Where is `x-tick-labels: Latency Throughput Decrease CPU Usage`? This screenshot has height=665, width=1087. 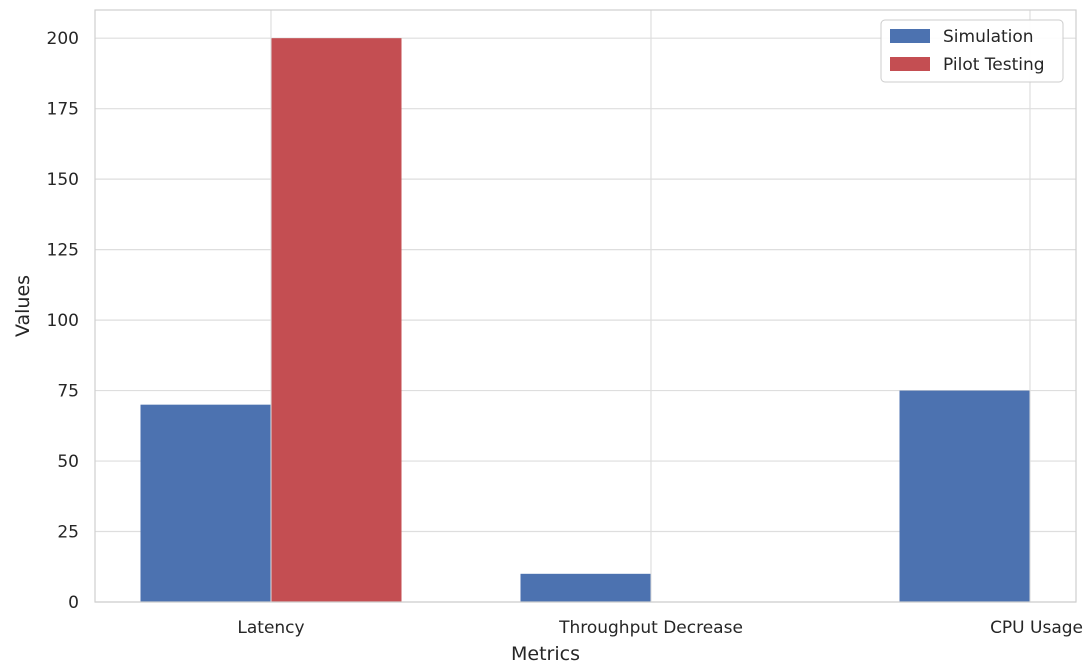
x-tick-labels: Latency Throughput Decrease CPU Usage is located at coordinates (660, 628).